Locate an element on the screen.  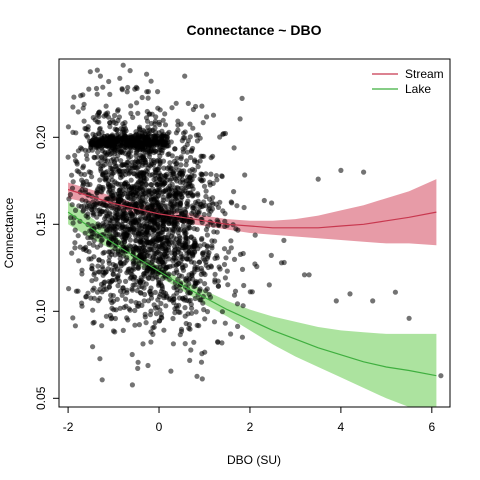
x-tick-label: 0 is located at coordinates (159, 427).